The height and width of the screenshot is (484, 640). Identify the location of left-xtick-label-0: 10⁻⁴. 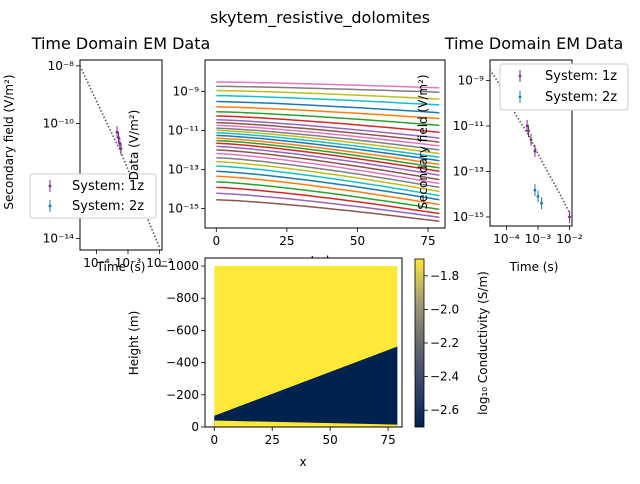
(96, 263).